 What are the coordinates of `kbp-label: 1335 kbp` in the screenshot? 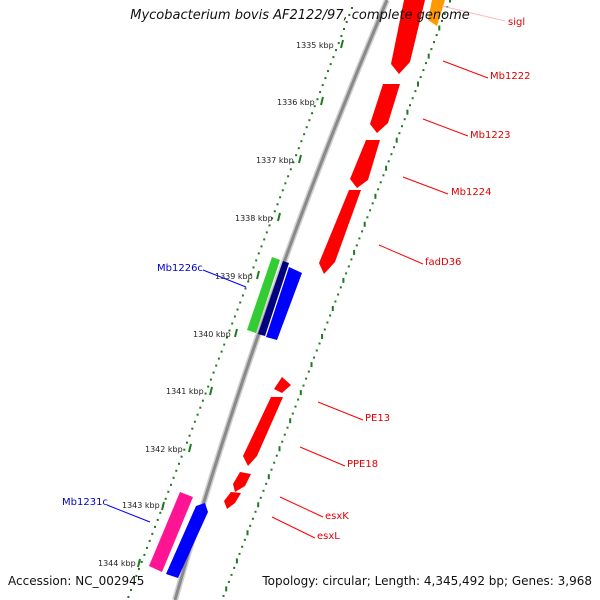 It's located at (315, 45).